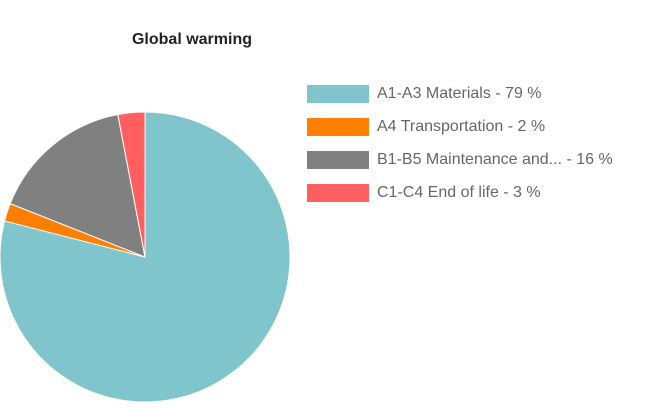 The height and width of the screenshot is (408, 649). Describe the element at coordinates (338, 193) in the screenshot. I see `legend-swatch-end-of-life` at that location.